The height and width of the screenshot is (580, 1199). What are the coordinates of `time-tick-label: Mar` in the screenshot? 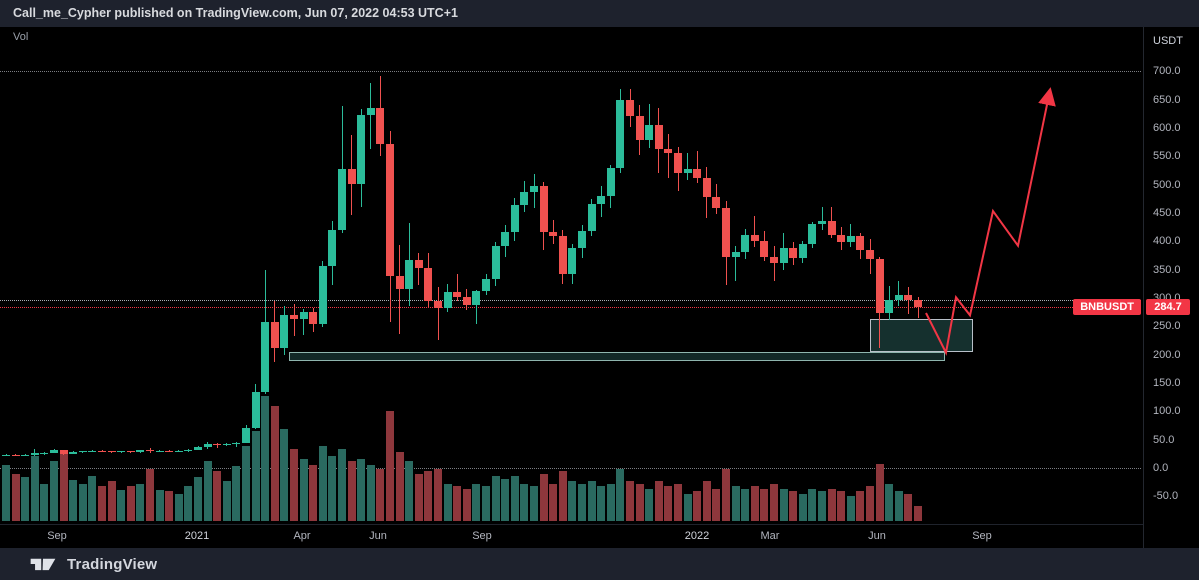 It's located at (770, 536).